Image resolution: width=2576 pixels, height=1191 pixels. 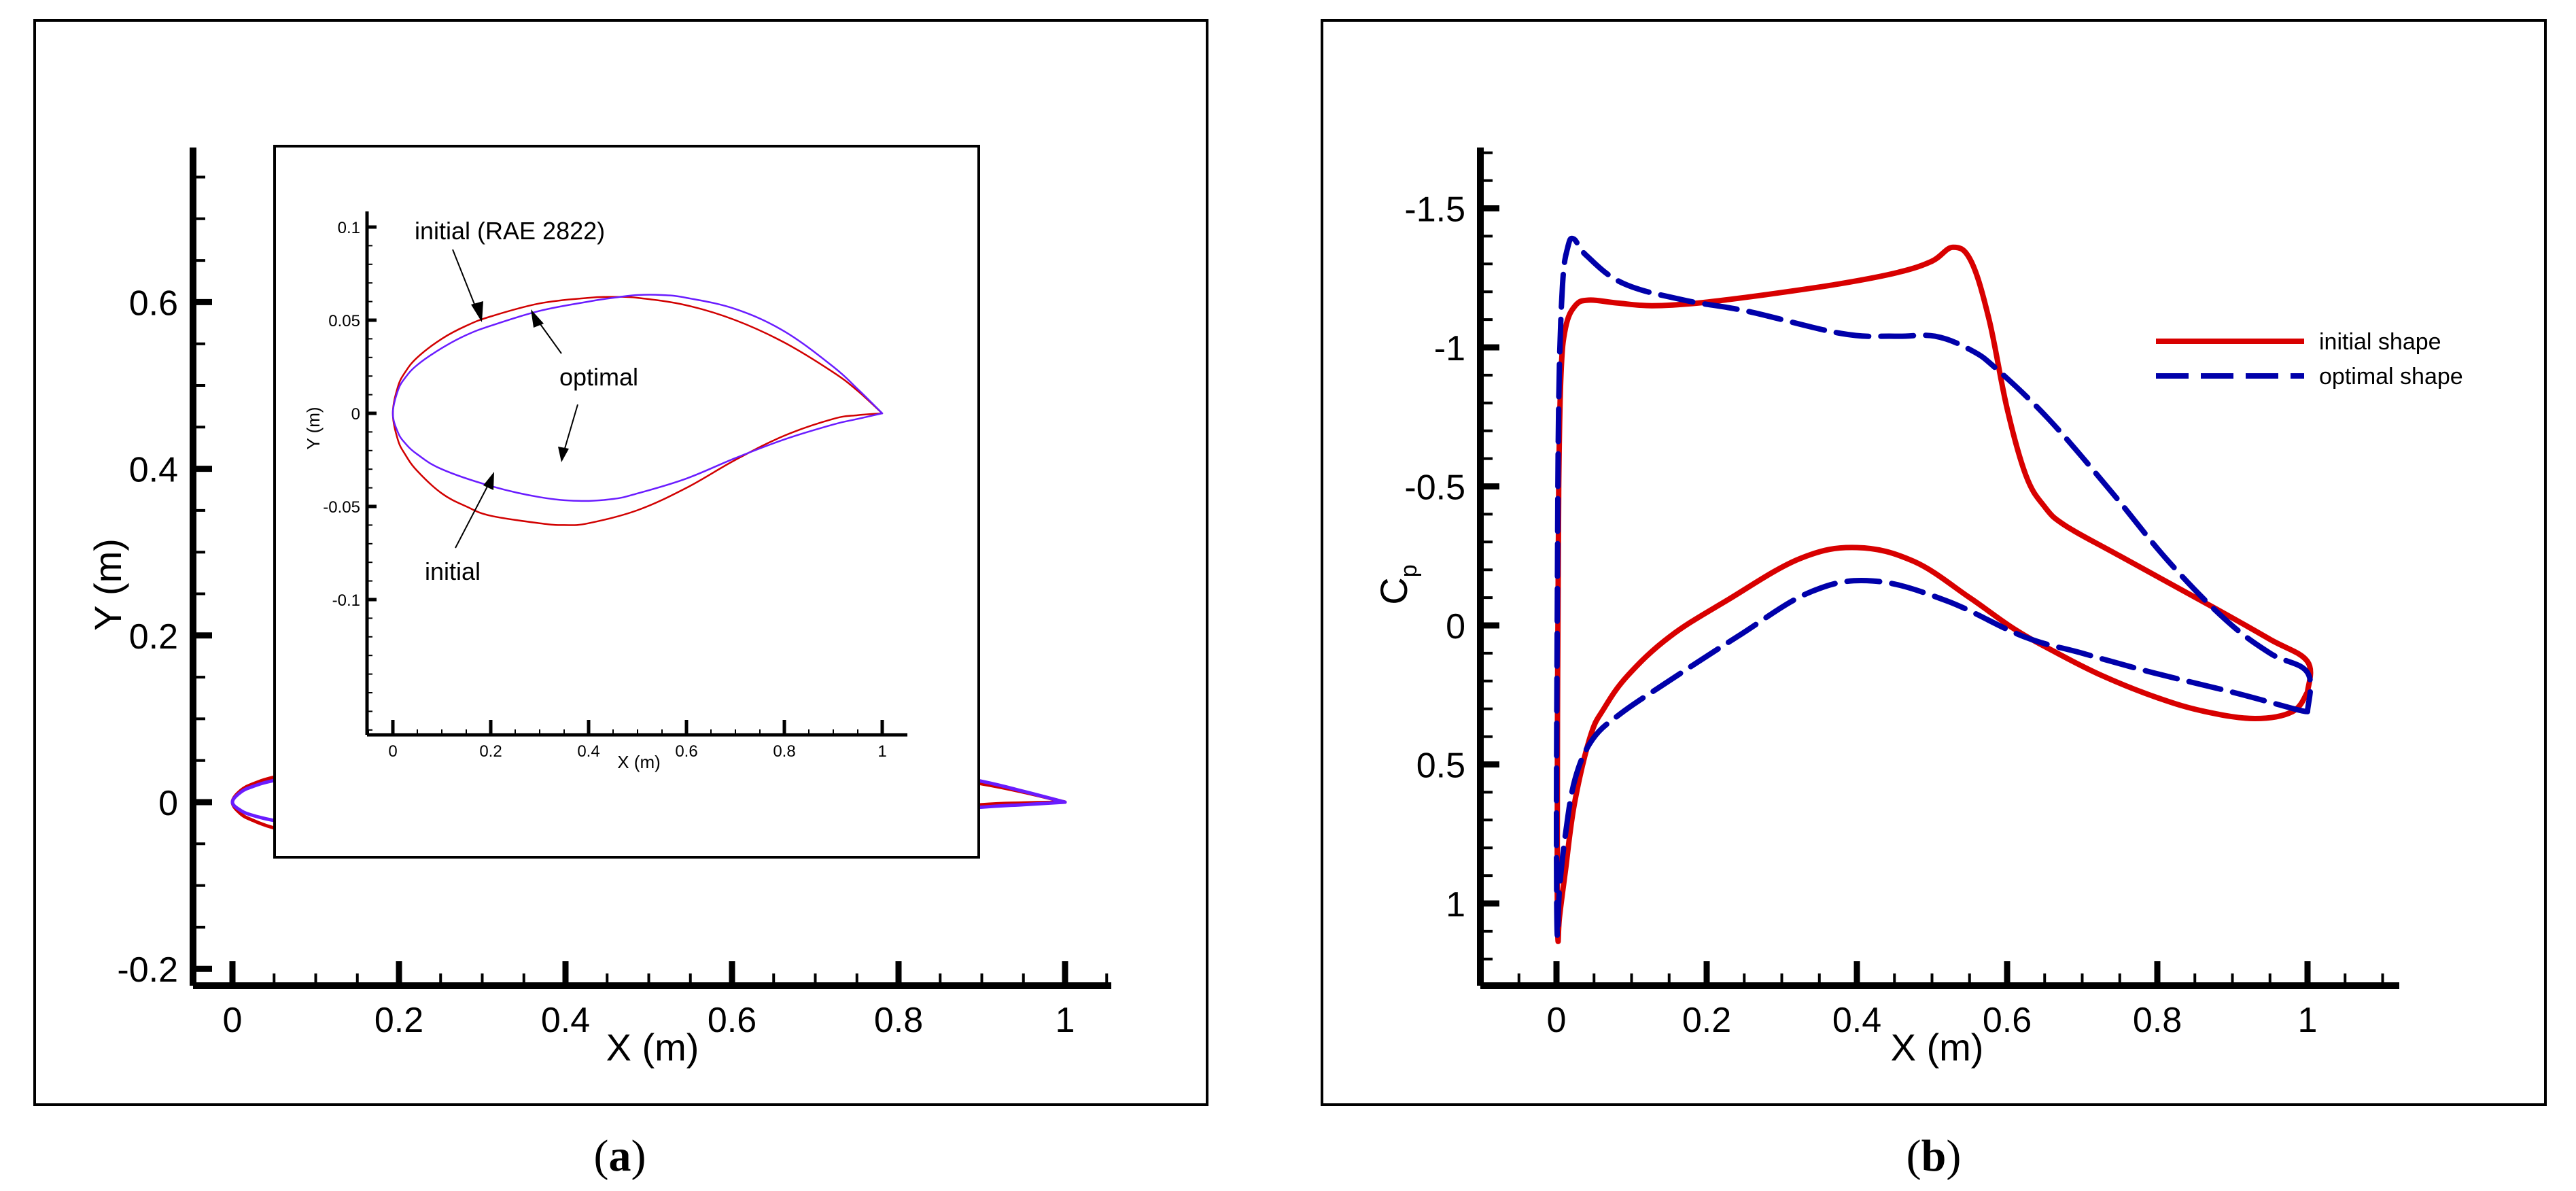 What do you see at coordinates (1937, 1048) in the screenshot?
I see `panel-b-x-axis-title: X (m)` at bounding box center [1937, 1048].